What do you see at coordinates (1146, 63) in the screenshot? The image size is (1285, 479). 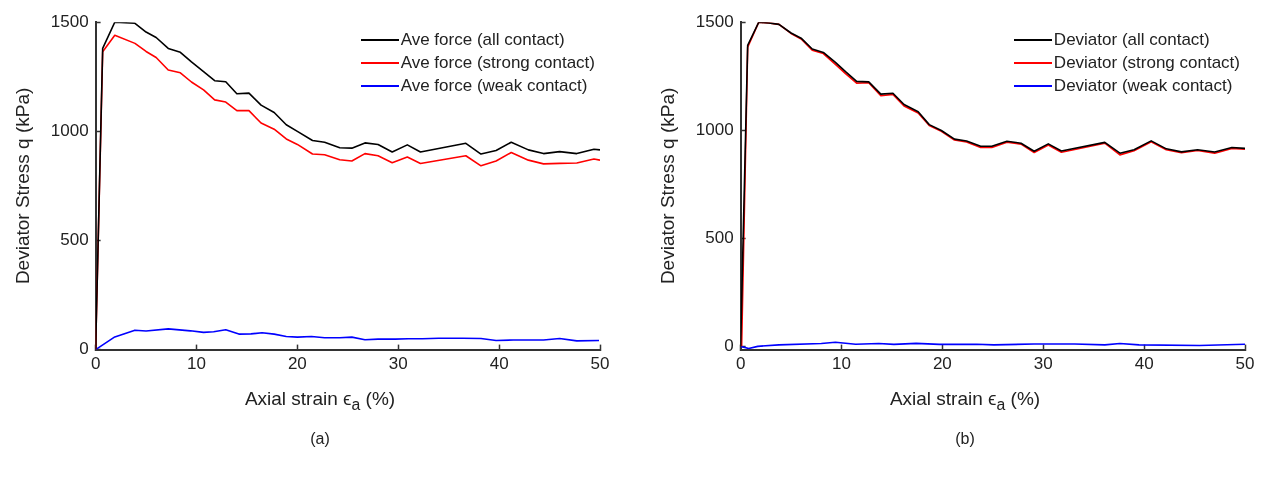 I see `legend-label: Deviator (strong contact)` at bounding box center [1146, 63].